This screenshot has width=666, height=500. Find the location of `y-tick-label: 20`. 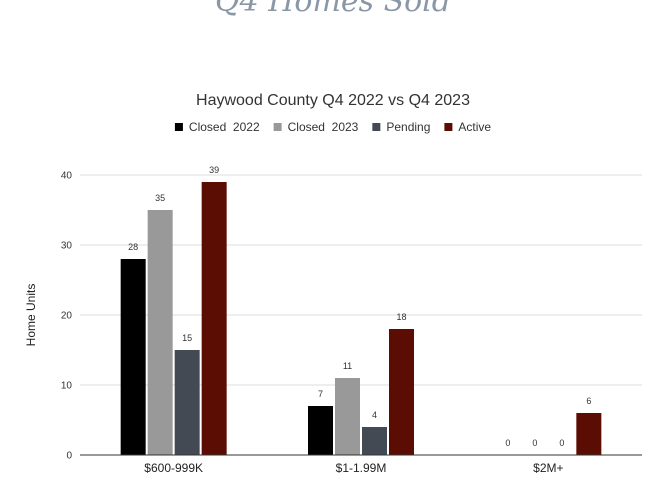

y-tick-label: 20 is located at coordinates (67, 316).